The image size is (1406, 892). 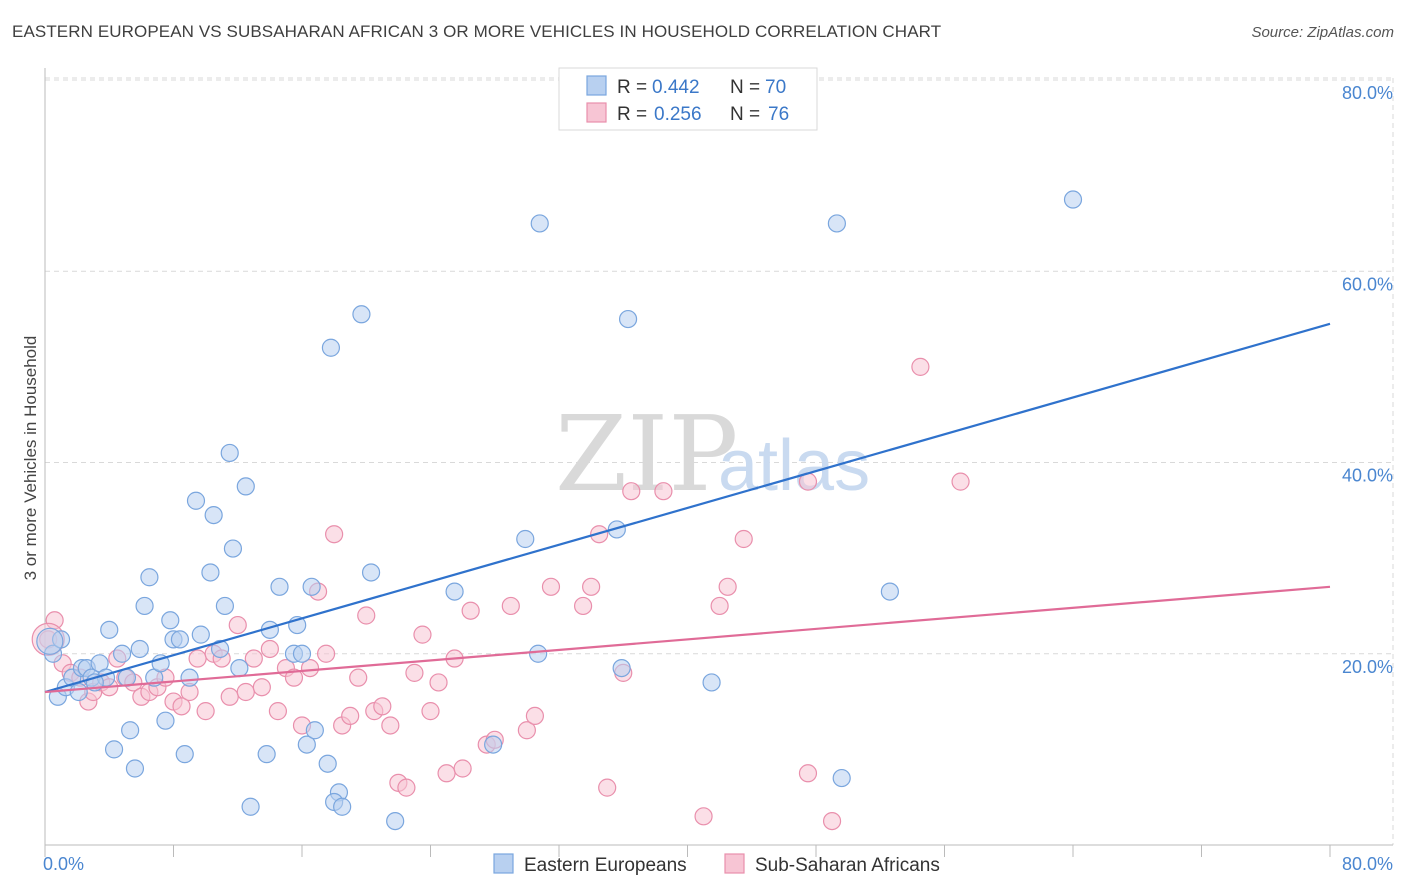 I want to click on bottom-legend-sub-saharan-africans: Sub-Saharan Africans, so click(x=847, y=865).